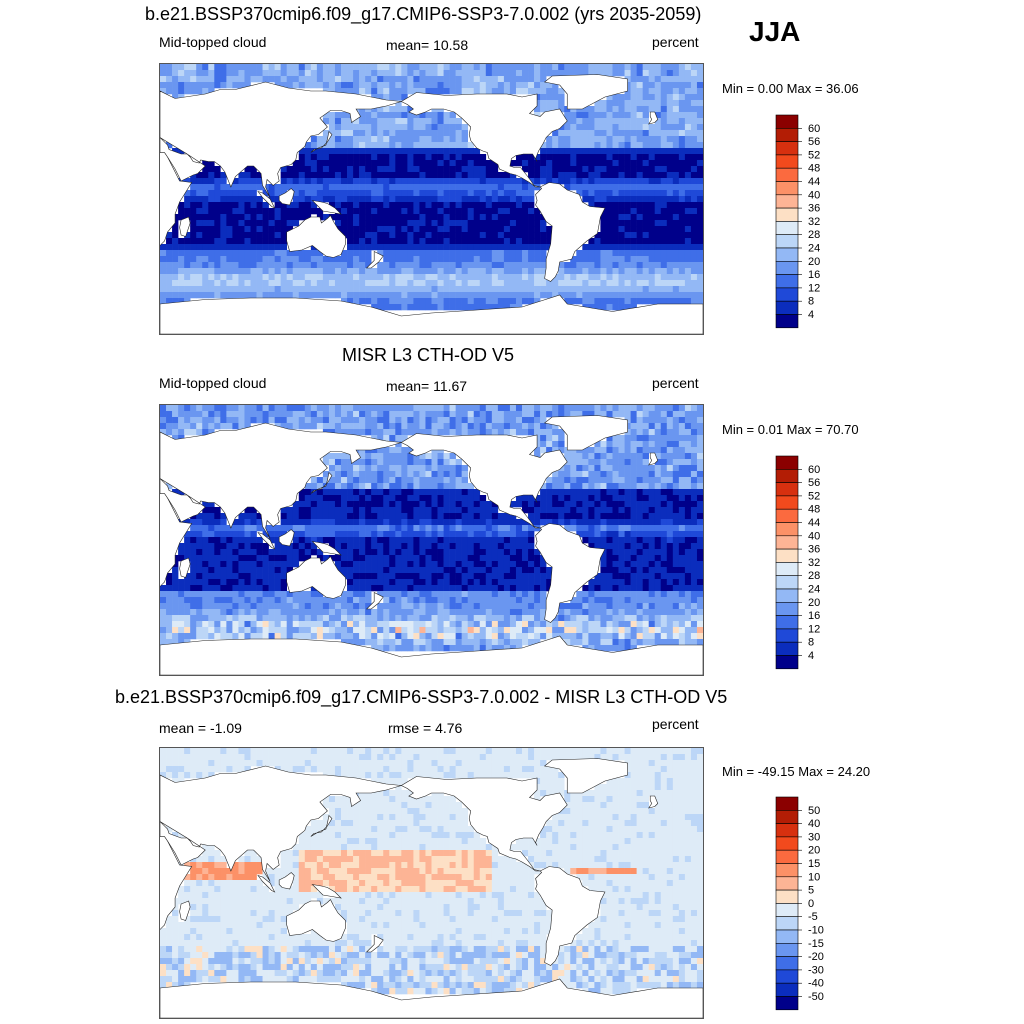  What do you see at coordinates (814, 249) in the screenshot?
I see `colorbar-label: 24` at bounding box center [814, 249].